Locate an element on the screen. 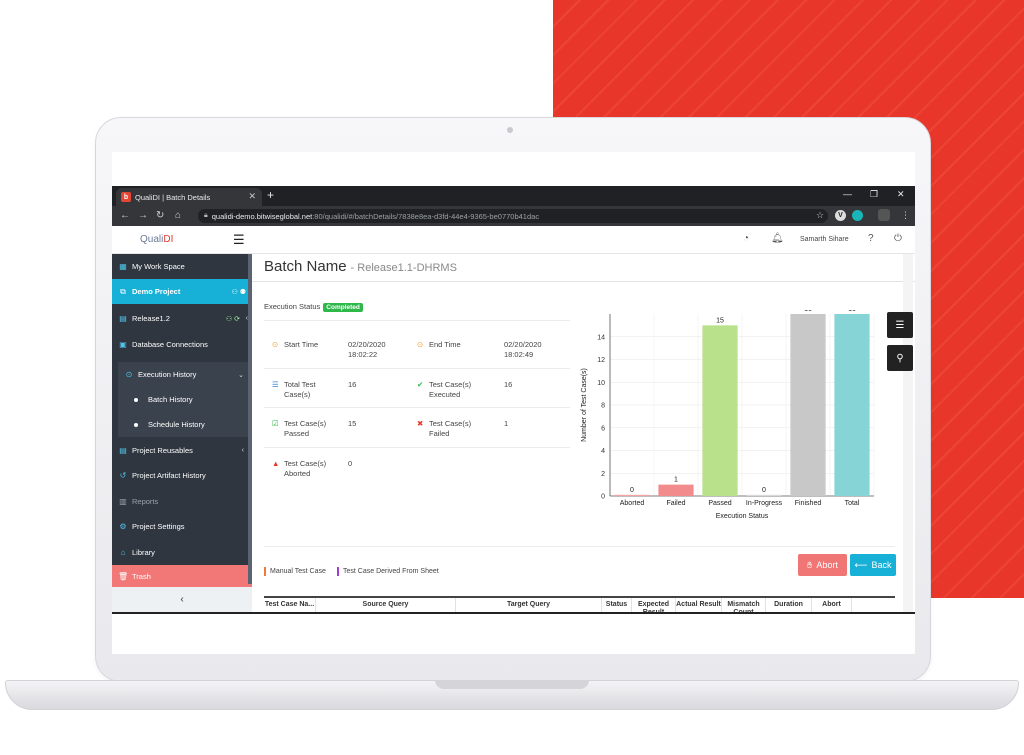  search-icon: ⚲ is located at coordinates (900, 358).